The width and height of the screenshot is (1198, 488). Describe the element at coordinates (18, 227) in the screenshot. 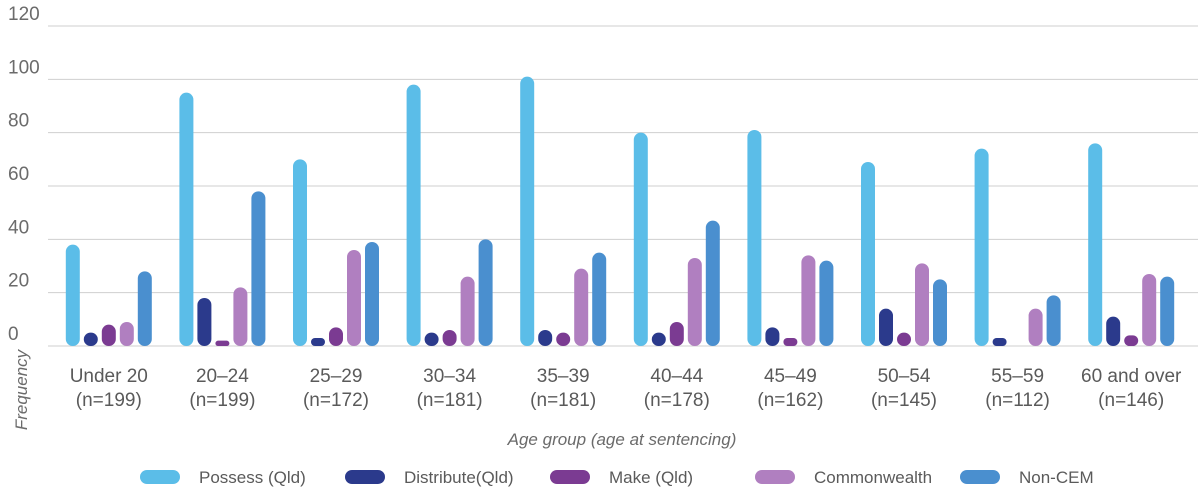

I see `y-tick-label: 40` at that location.